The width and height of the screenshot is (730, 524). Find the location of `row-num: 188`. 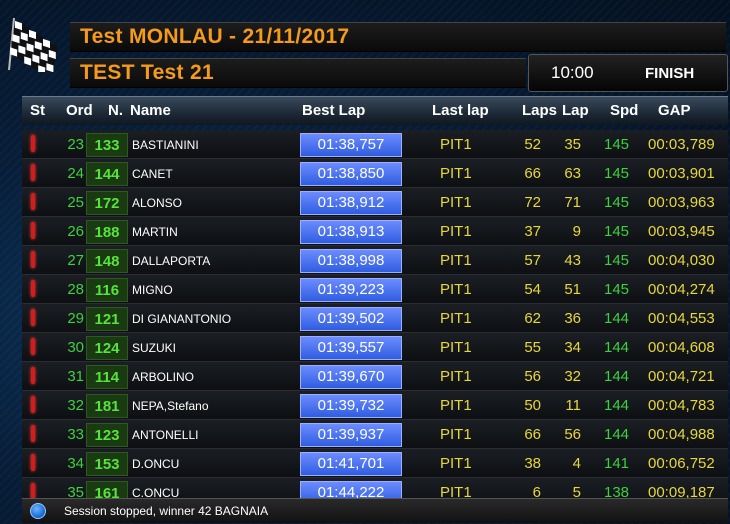

row-num: 188 is located at coordinates (107, 232).